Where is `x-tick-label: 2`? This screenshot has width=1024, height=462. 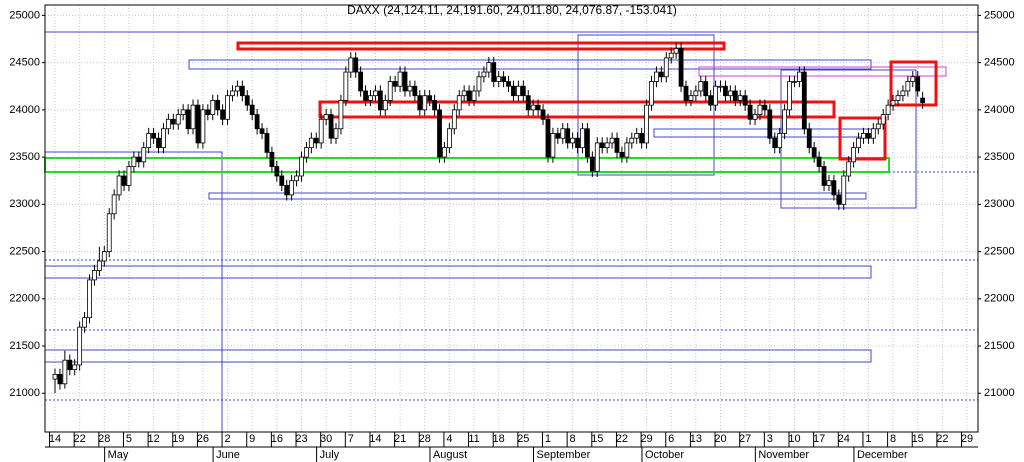
x-tick-label: 2 is located at coordinates (227, 439).